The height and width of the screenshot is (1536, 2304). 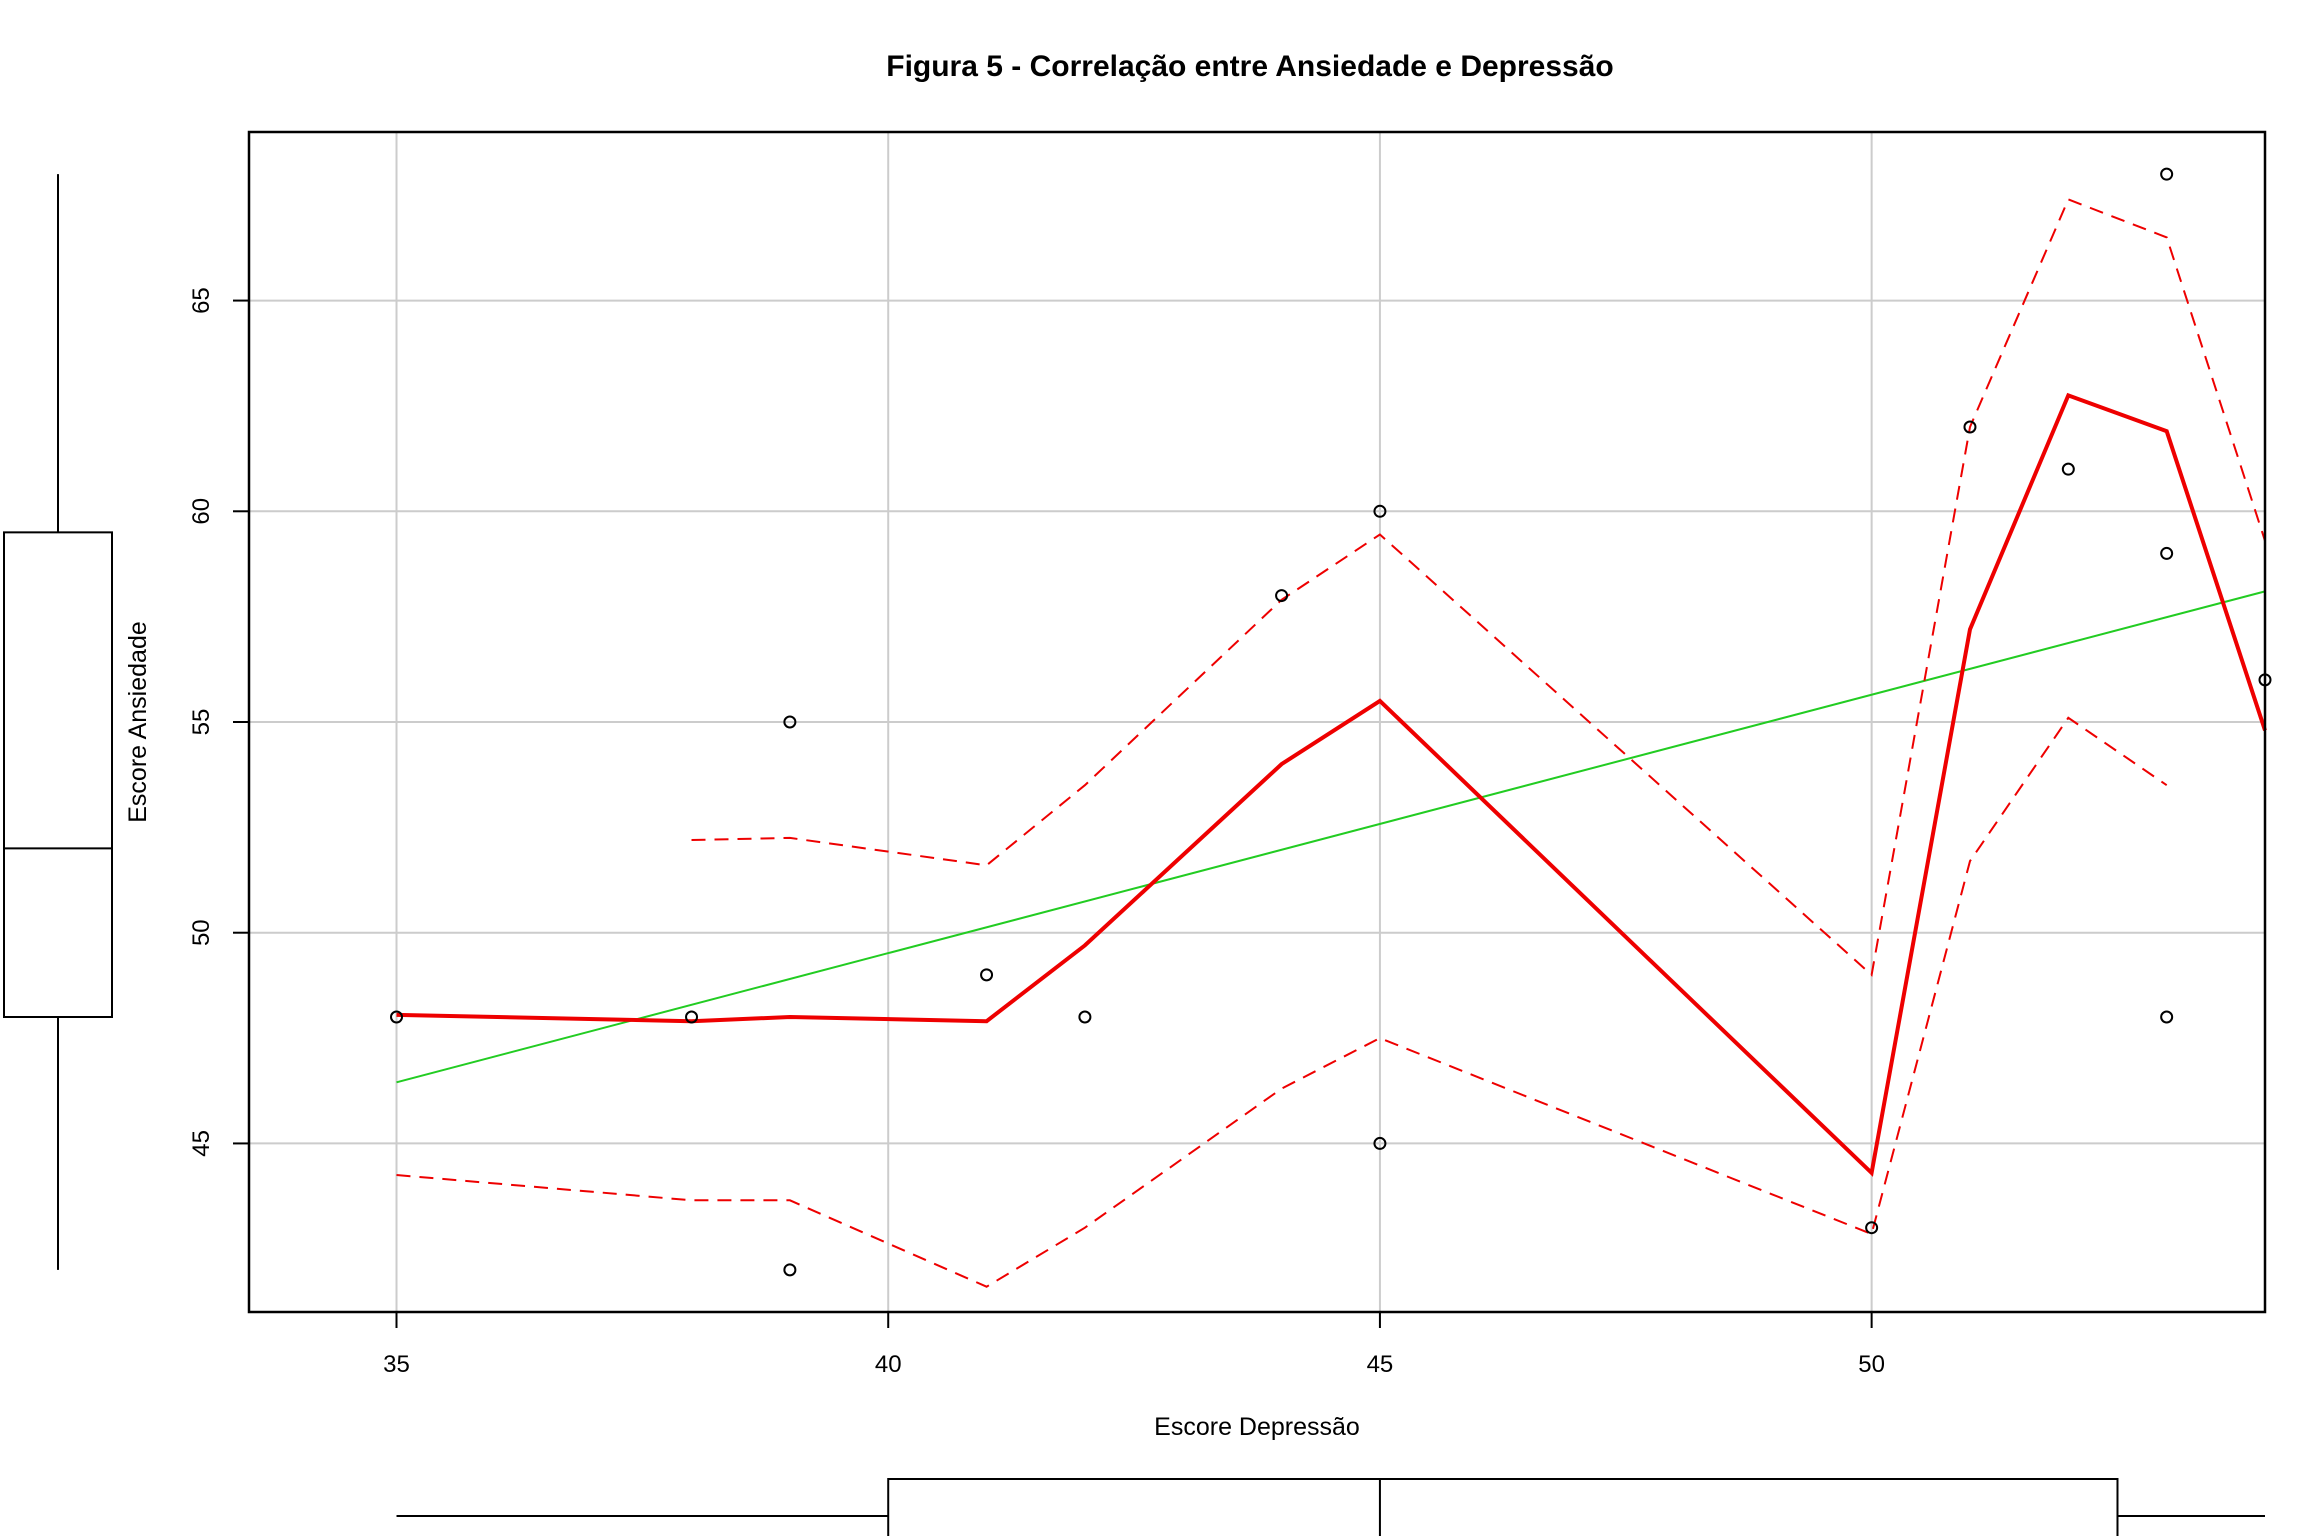 What do you see at coordinates (201, 722) in the screenshot?
I see `y-tick-label: 55` at bounding box center [201, 722].